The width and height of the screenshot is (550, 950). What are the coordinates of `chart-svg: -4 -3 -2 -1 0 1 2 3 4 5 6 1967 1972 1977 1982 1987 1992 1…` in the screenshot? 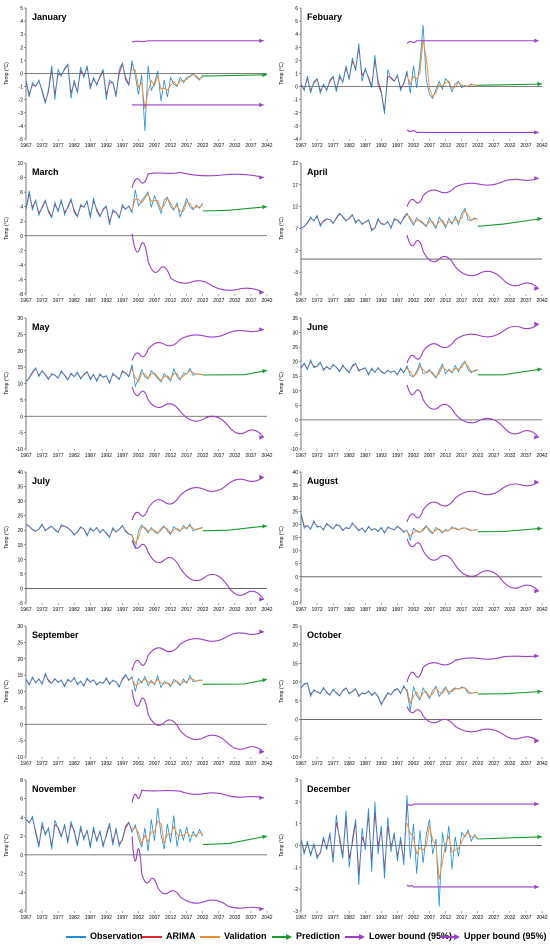 It's located at (413, 77).